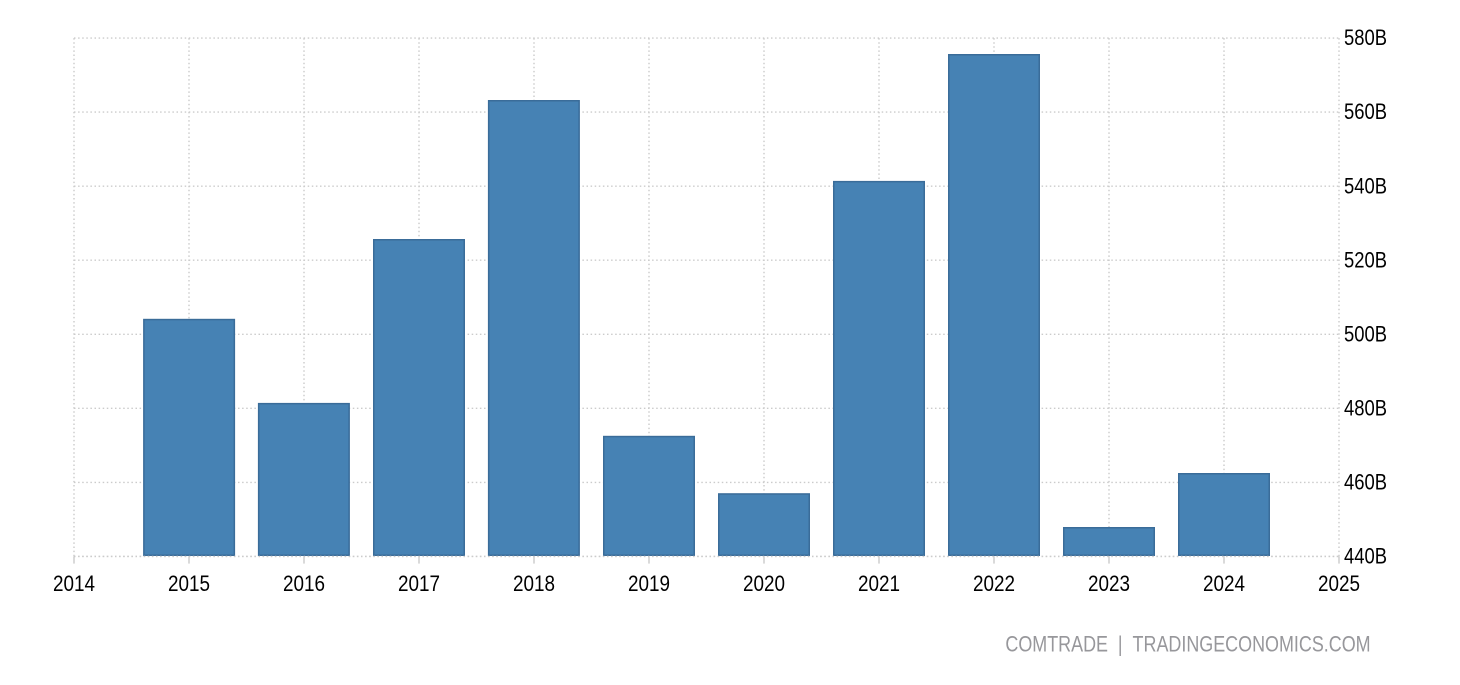 This screenshot has height=685, width=1460. Describe the element at coordinates (419, 583) in the screenshot. I see `svg-text: 2017` at that location.